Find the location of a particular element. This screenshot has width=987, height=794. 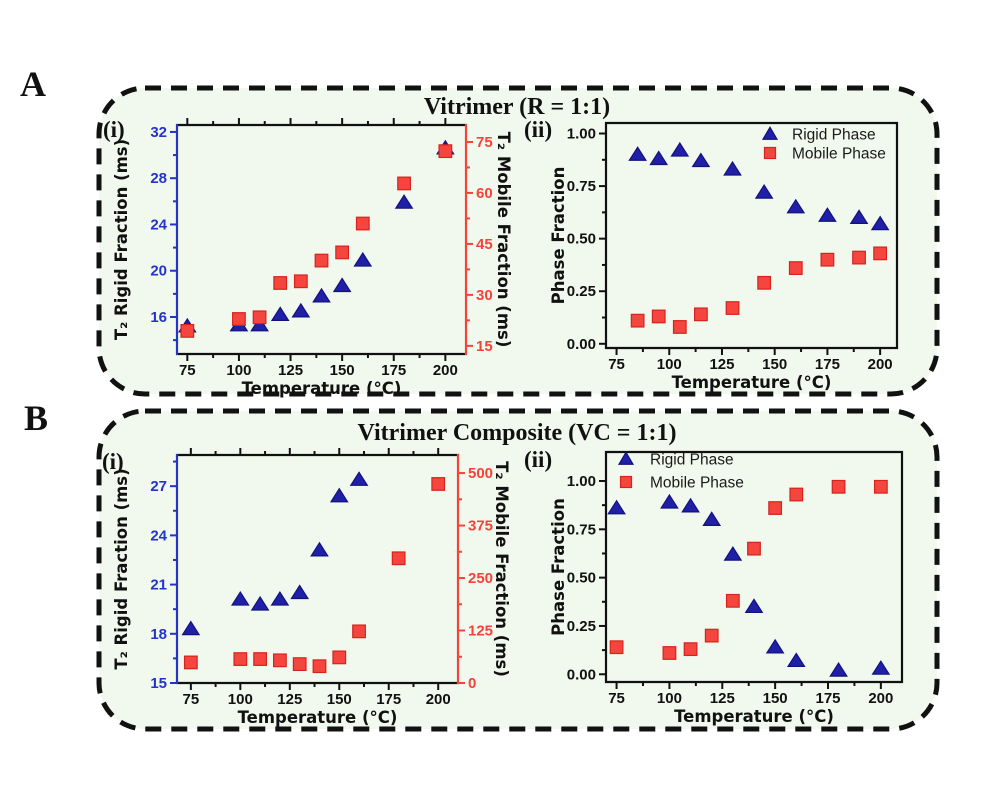

panel-a-title: Vitrimer (R = 1:1) is located at coordinates (517, 107).